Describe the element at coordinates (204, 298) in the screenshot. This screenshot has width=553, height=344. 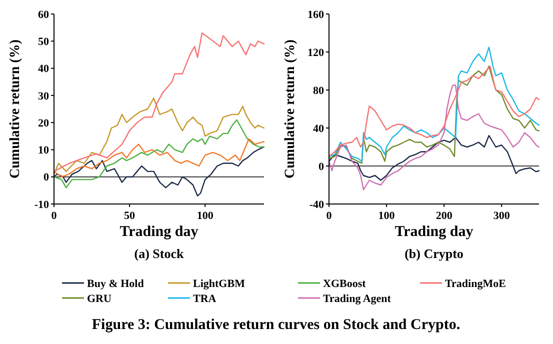
I see `legend-label: TRA` at that location.